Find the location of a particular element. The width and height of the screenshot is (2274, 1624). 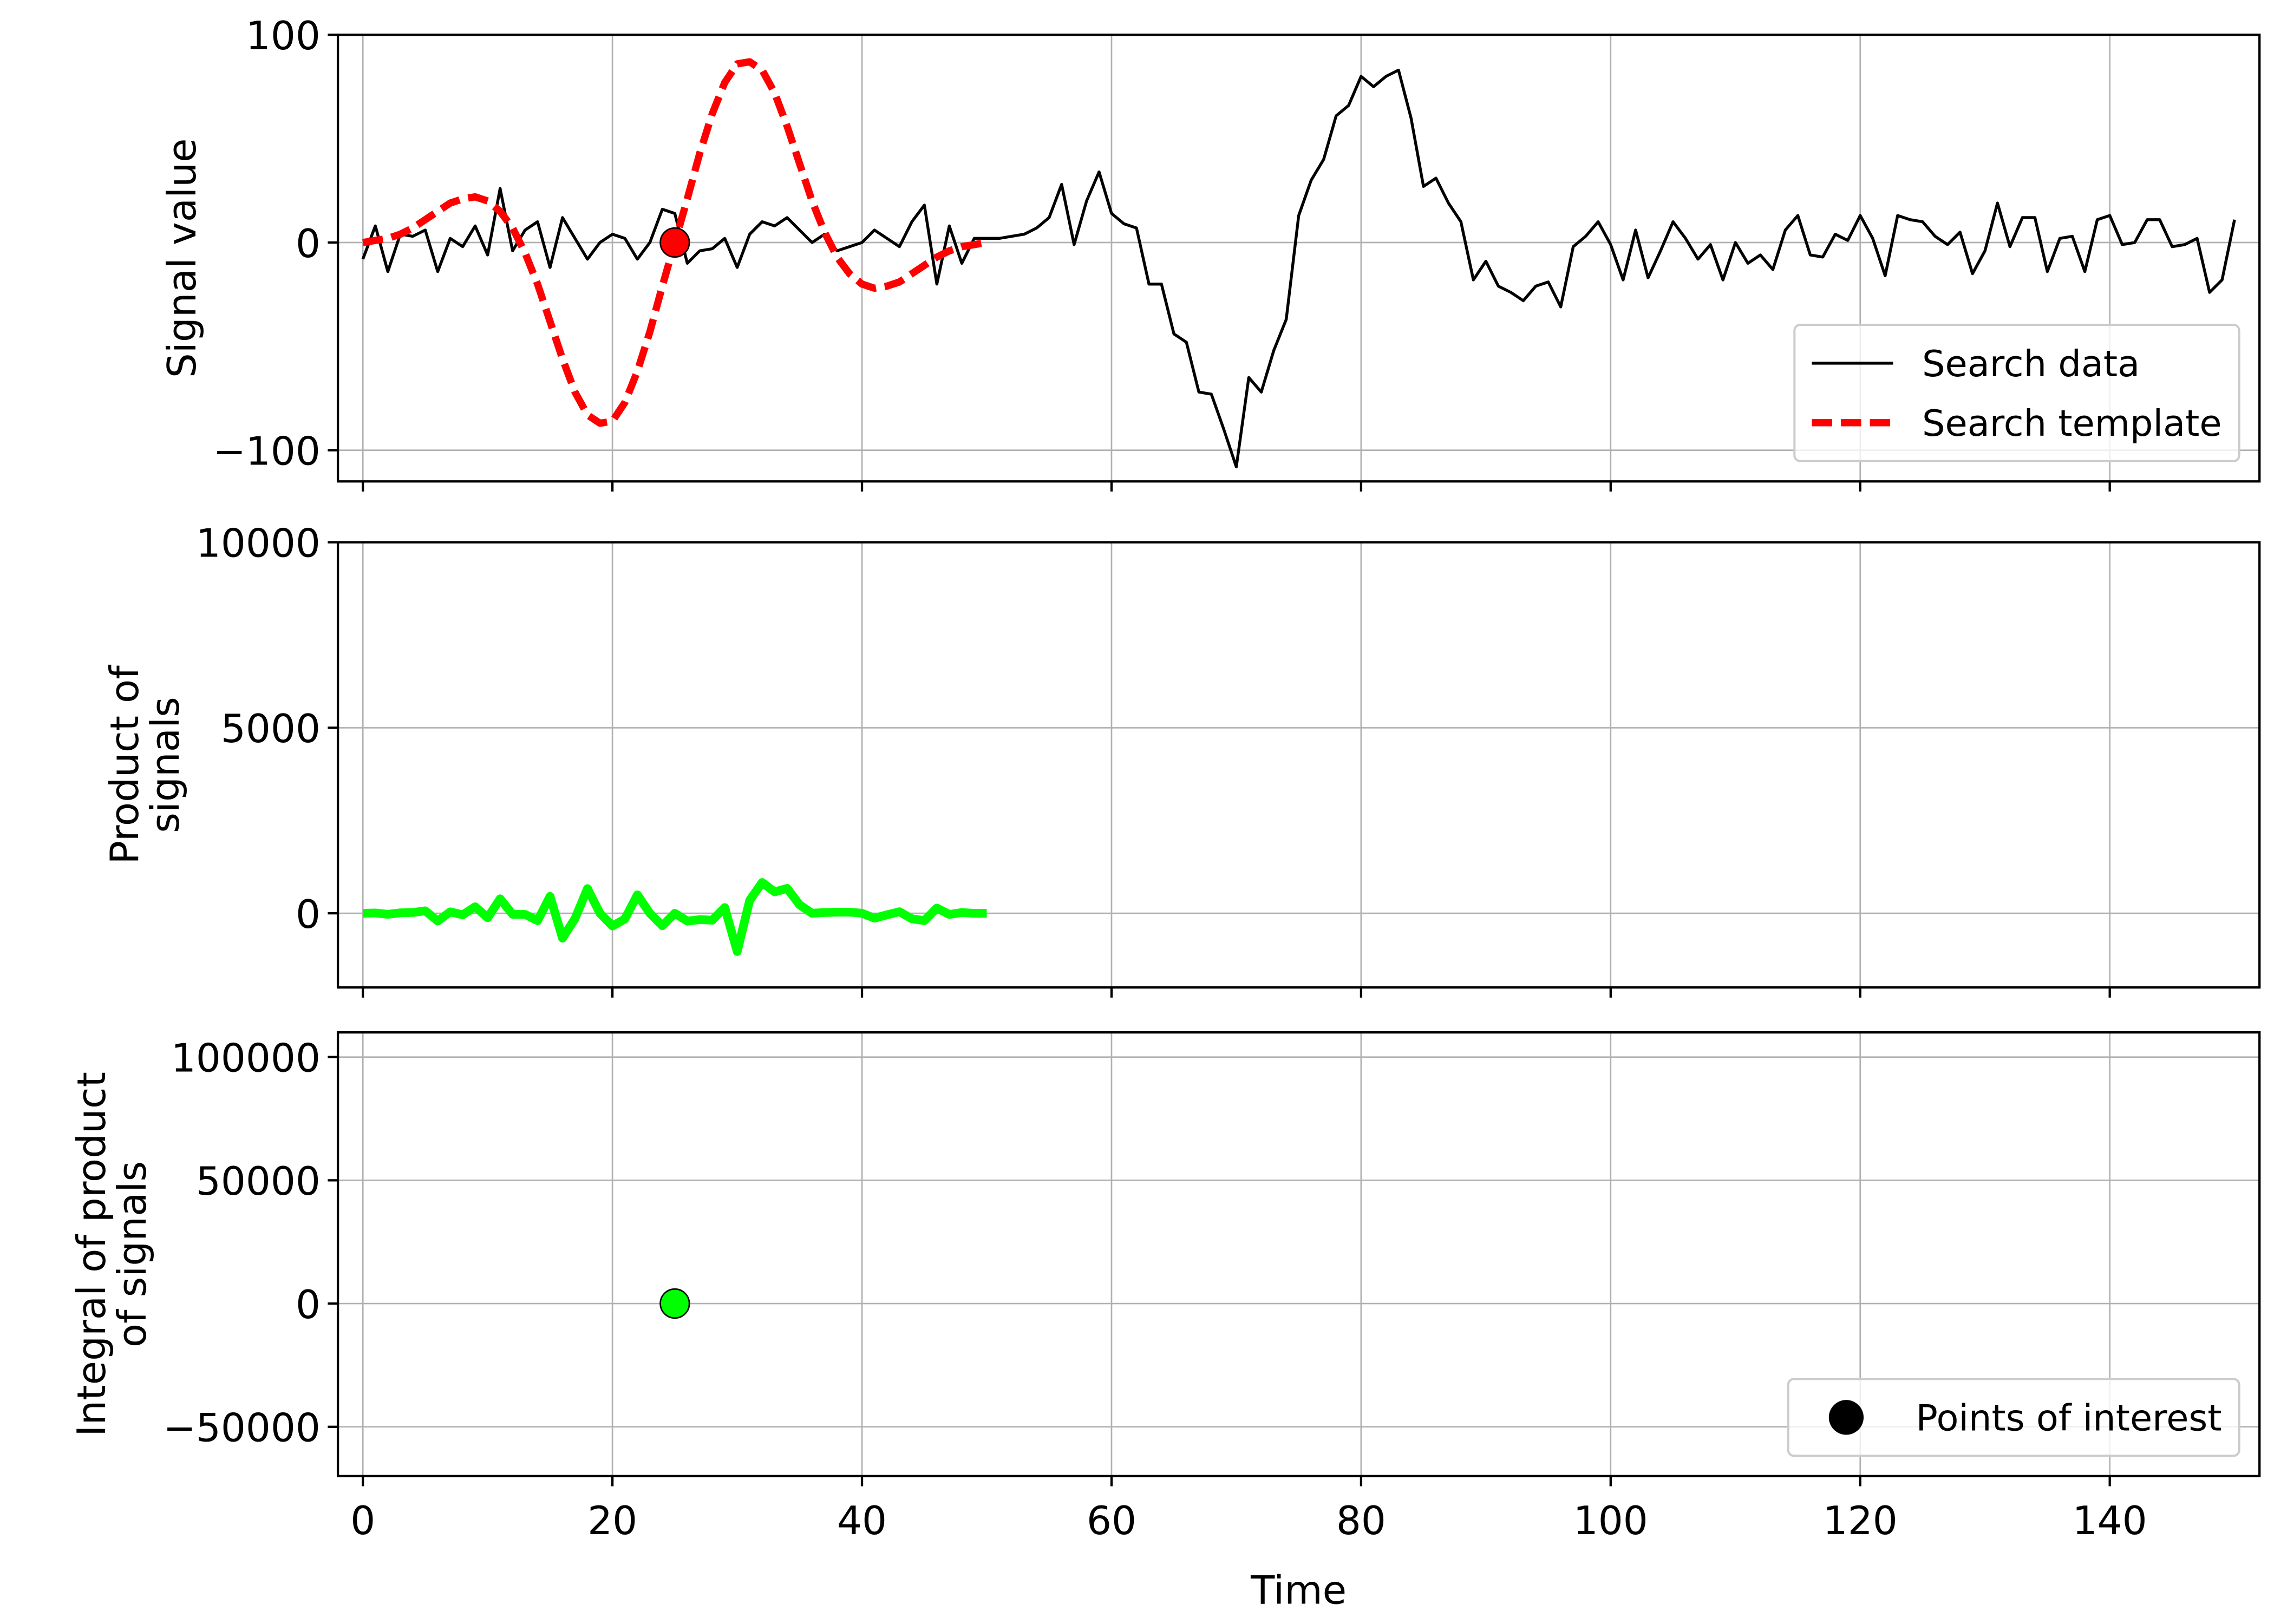

data-line is located at coordinates (675, 917).